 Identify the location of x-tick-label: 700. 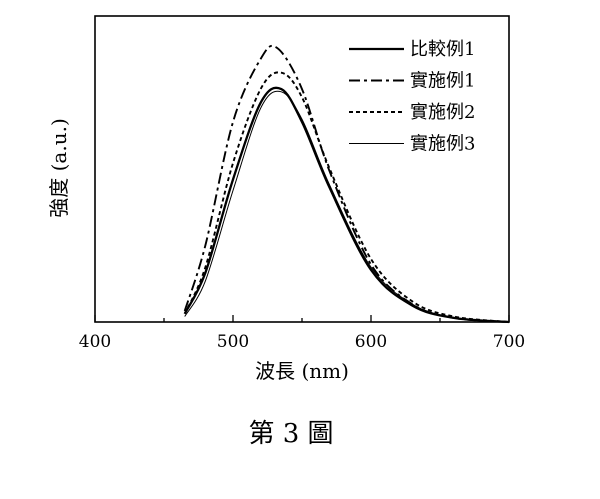
(509, 342).